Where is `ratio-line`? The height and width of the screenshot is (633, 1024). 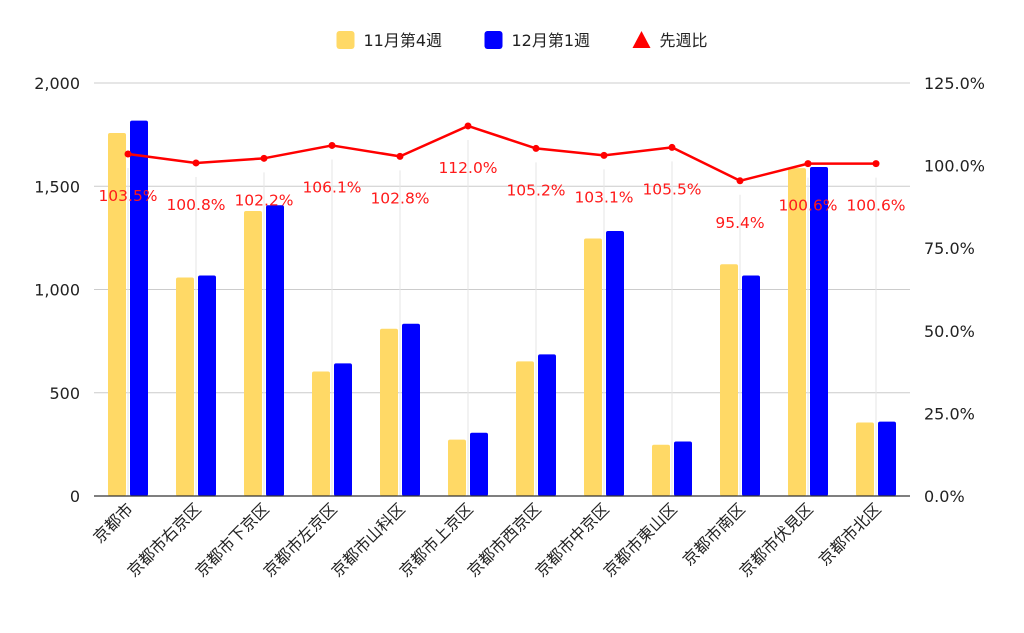
ratio-line is located at coordinates (502, 153).